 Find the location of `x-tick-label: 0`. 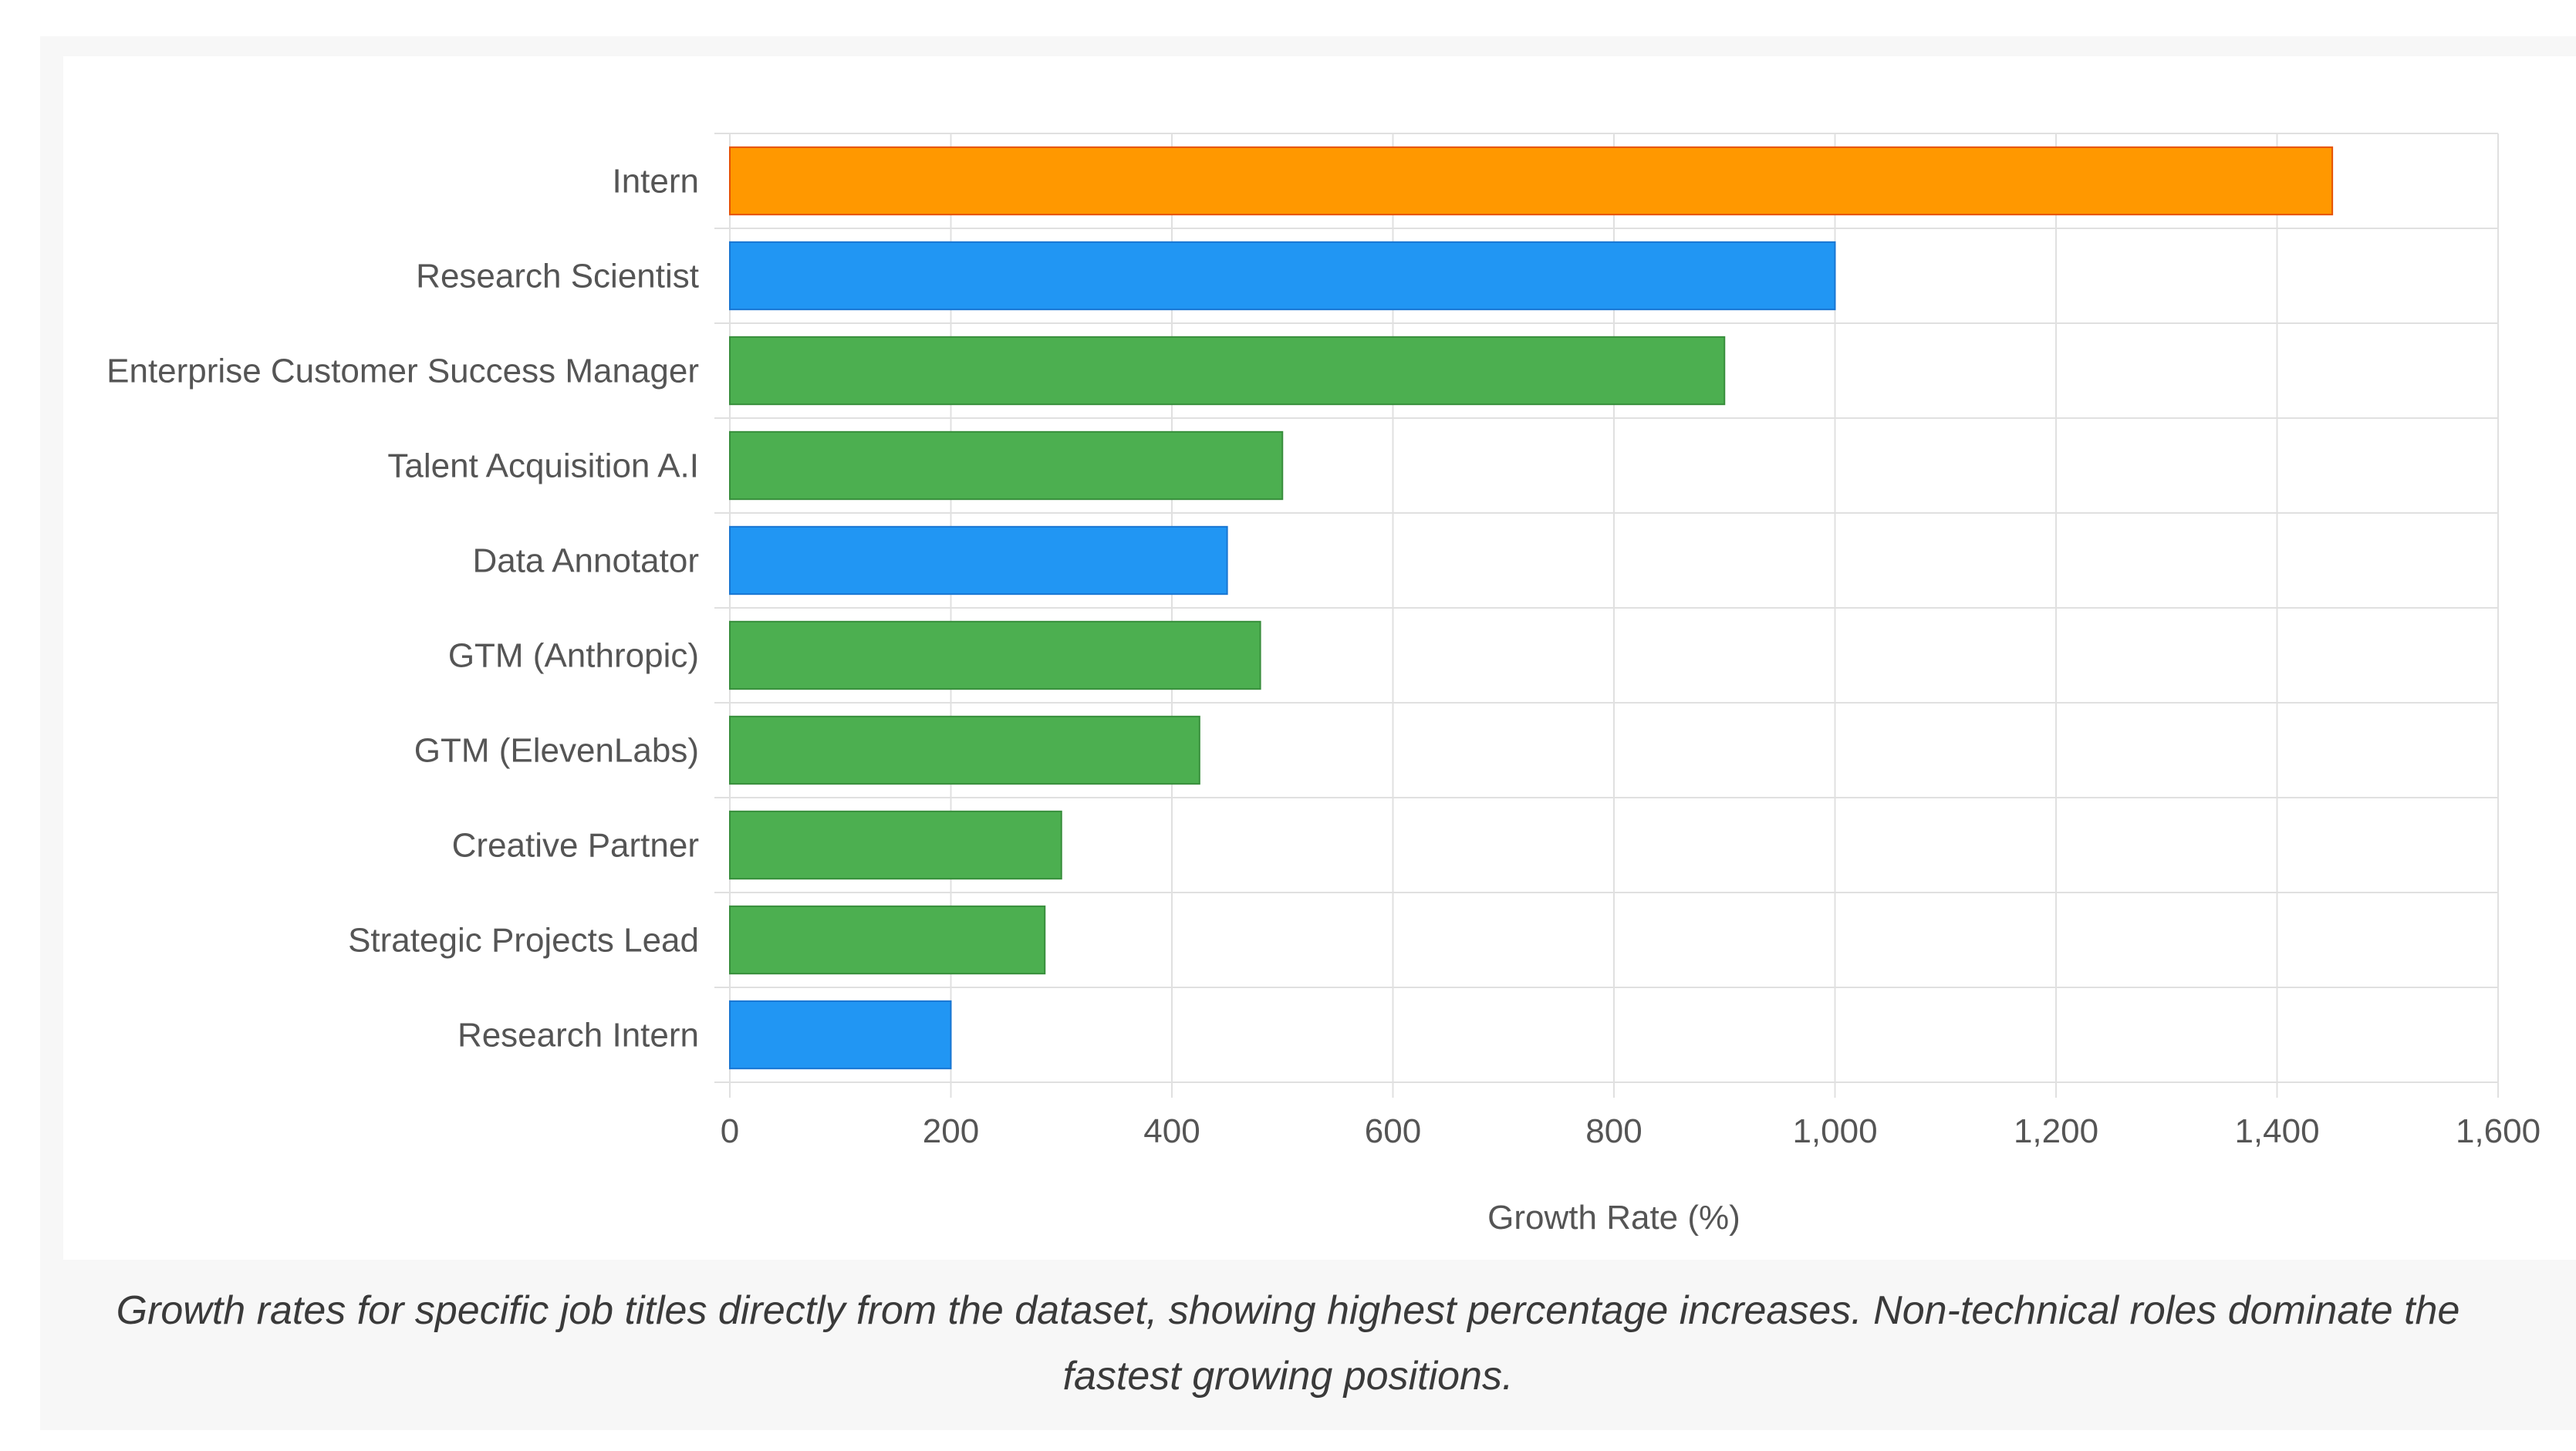

x-tick-label: 0 is located at coordinates (730, 1131).